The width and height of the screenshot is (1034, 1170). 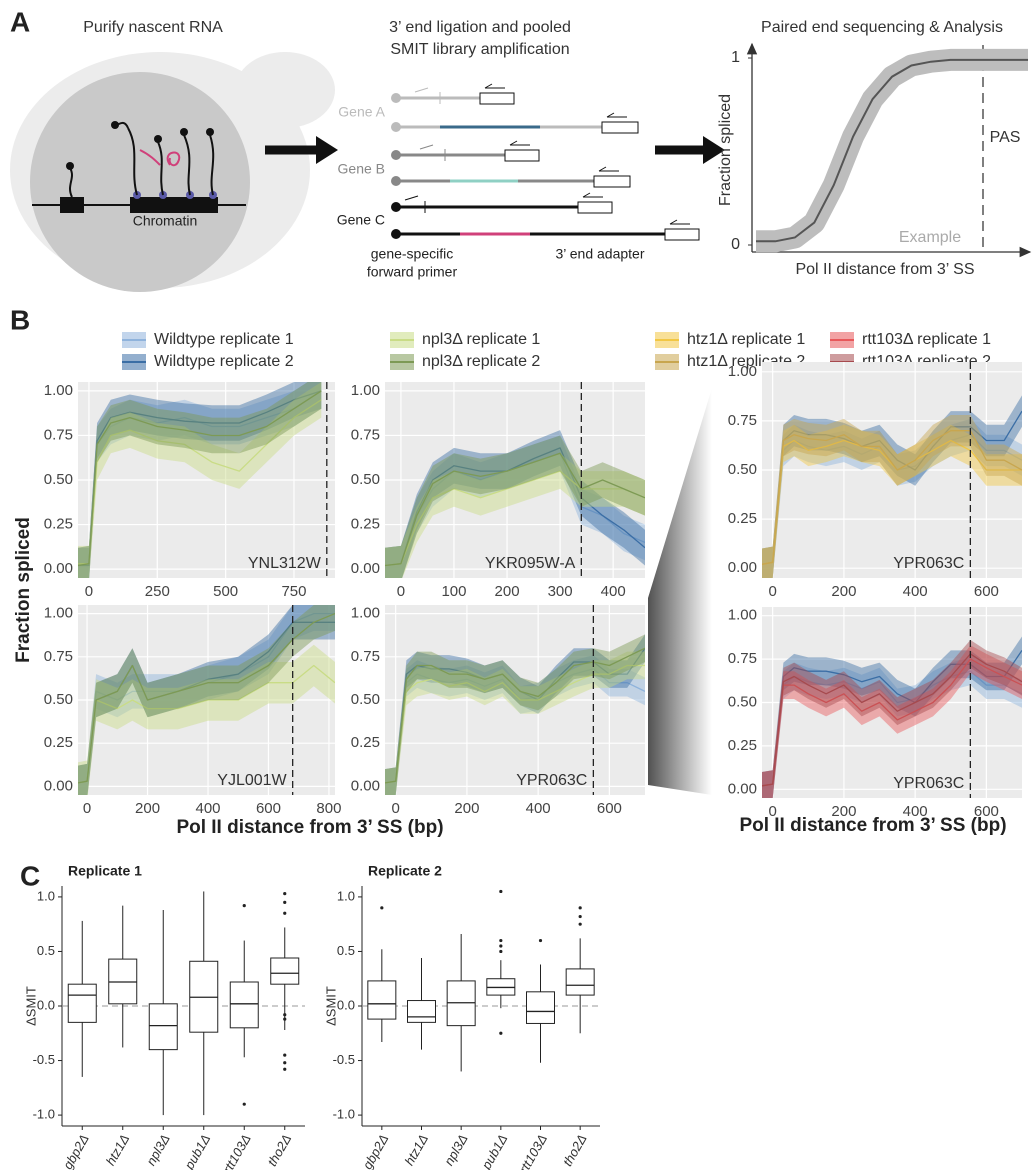 What do you see at coordinates (926, 339) in the screenshot?
I see `legend-label: rtt103Δ replicate 1` at bounding box center [926, 339].